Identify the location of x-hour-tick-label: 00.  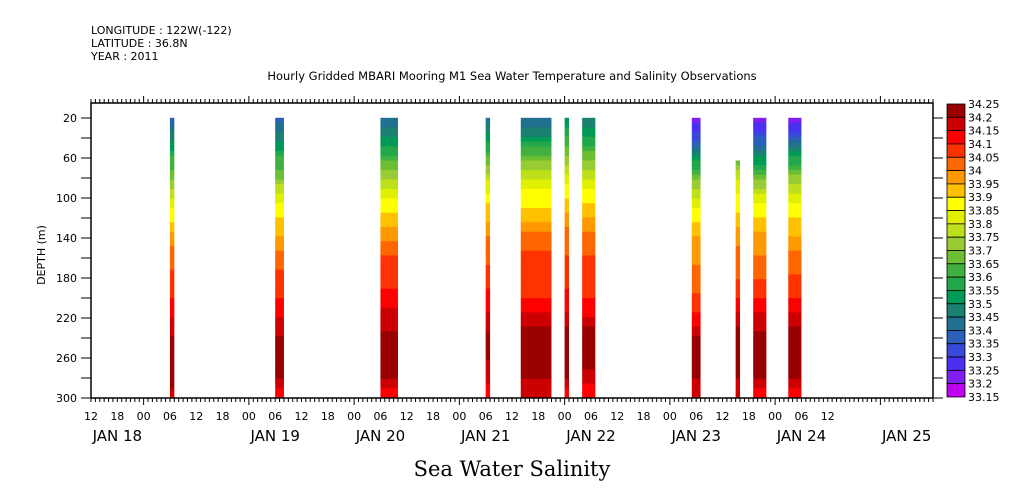
(565, 416).